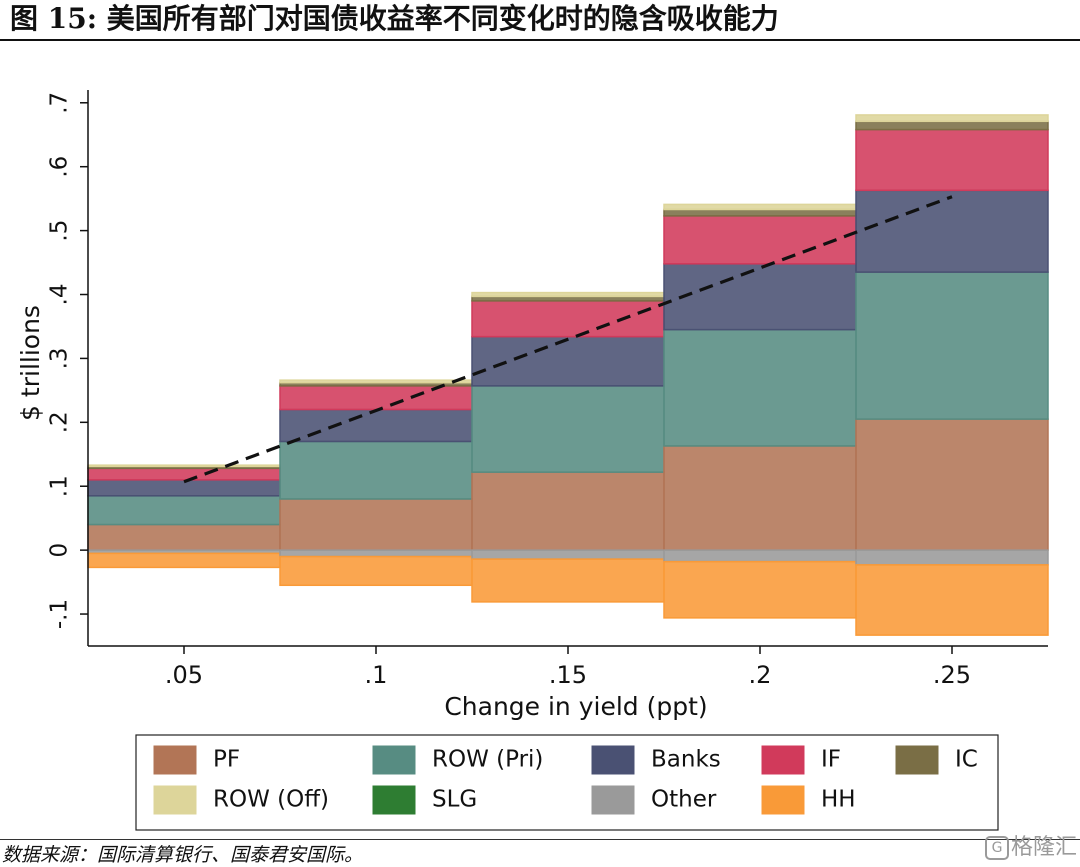  What do you see at coordinates (175, 760) in the screenshot?
I see `legend-swatch-pf` at bounding box center [175, 760].